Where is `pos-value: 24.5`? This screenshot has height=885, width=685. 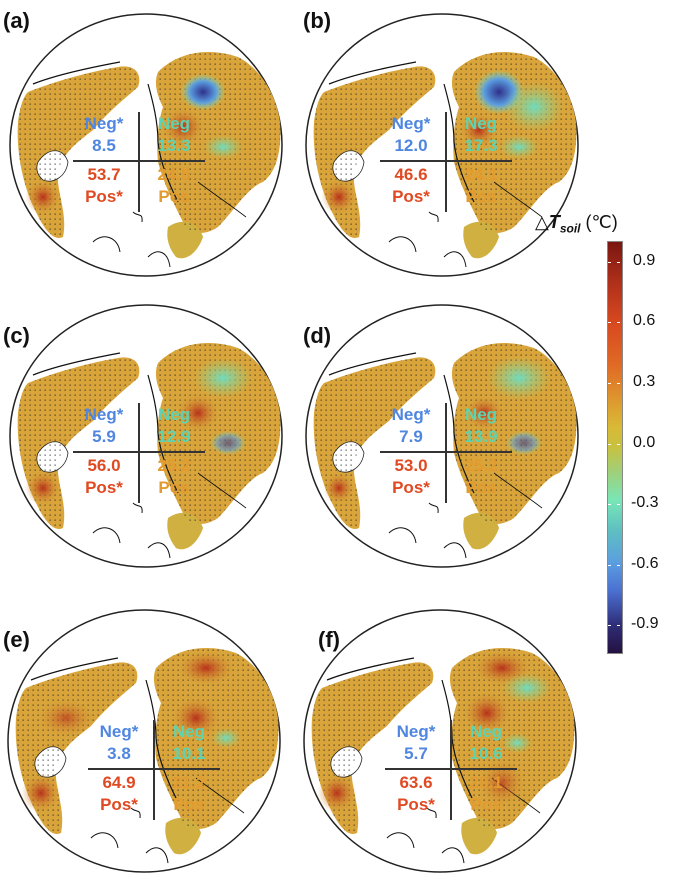
pos-value: 24.5 is located at coordinates (174, 174).